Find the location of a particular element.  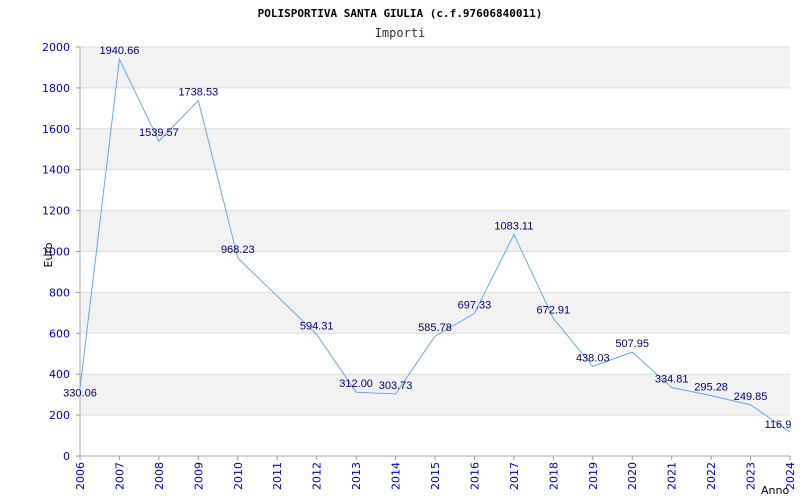

x-tick-label: 2021 is located at coordinates (672, 476).